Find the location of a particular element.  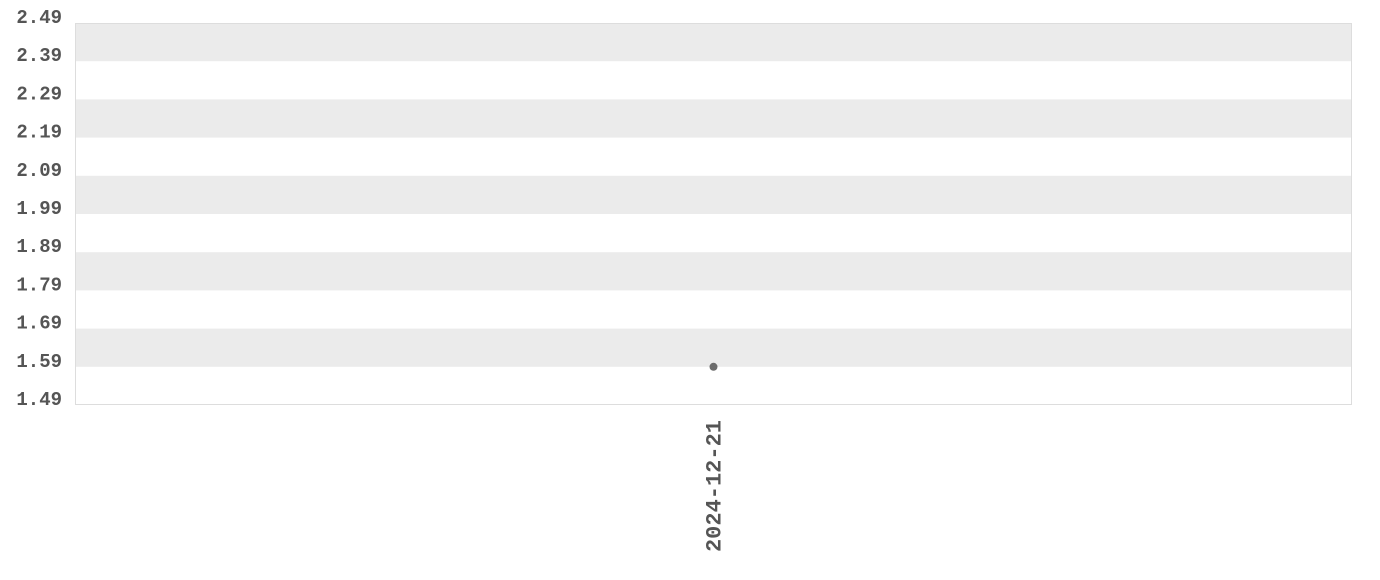

y-tick-label: 2.19 is located at coordinates (39, 133).